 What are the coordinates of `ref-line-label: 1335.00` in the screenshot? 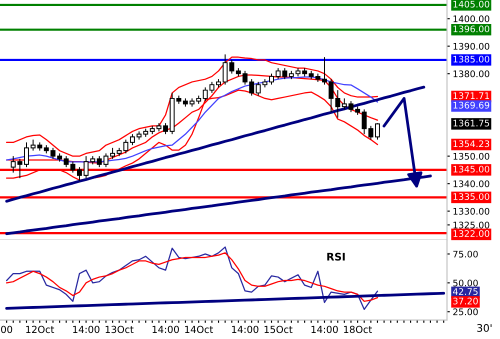 It's located at (472, 196).